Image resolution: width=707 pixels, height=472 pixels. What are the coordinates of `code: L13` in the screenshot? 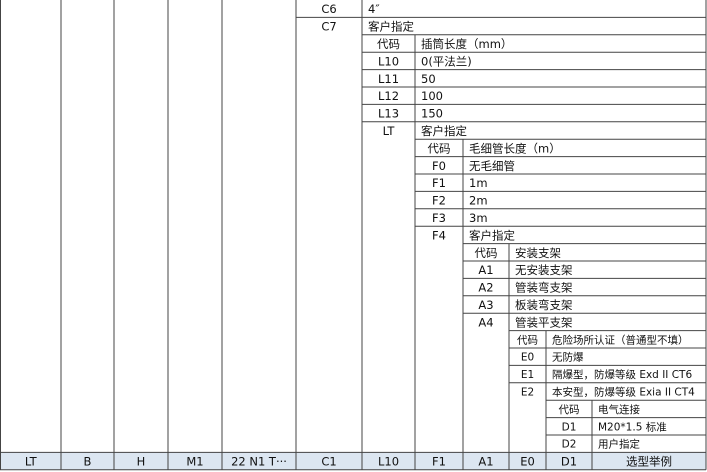 It's located at (388, 114).